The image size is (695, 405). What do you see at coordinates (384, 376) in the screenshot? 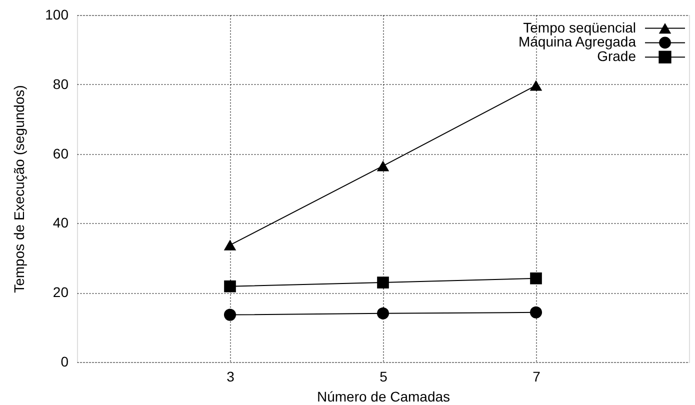
I see `x-tick-label: 5` at bounding box center [384, 376].